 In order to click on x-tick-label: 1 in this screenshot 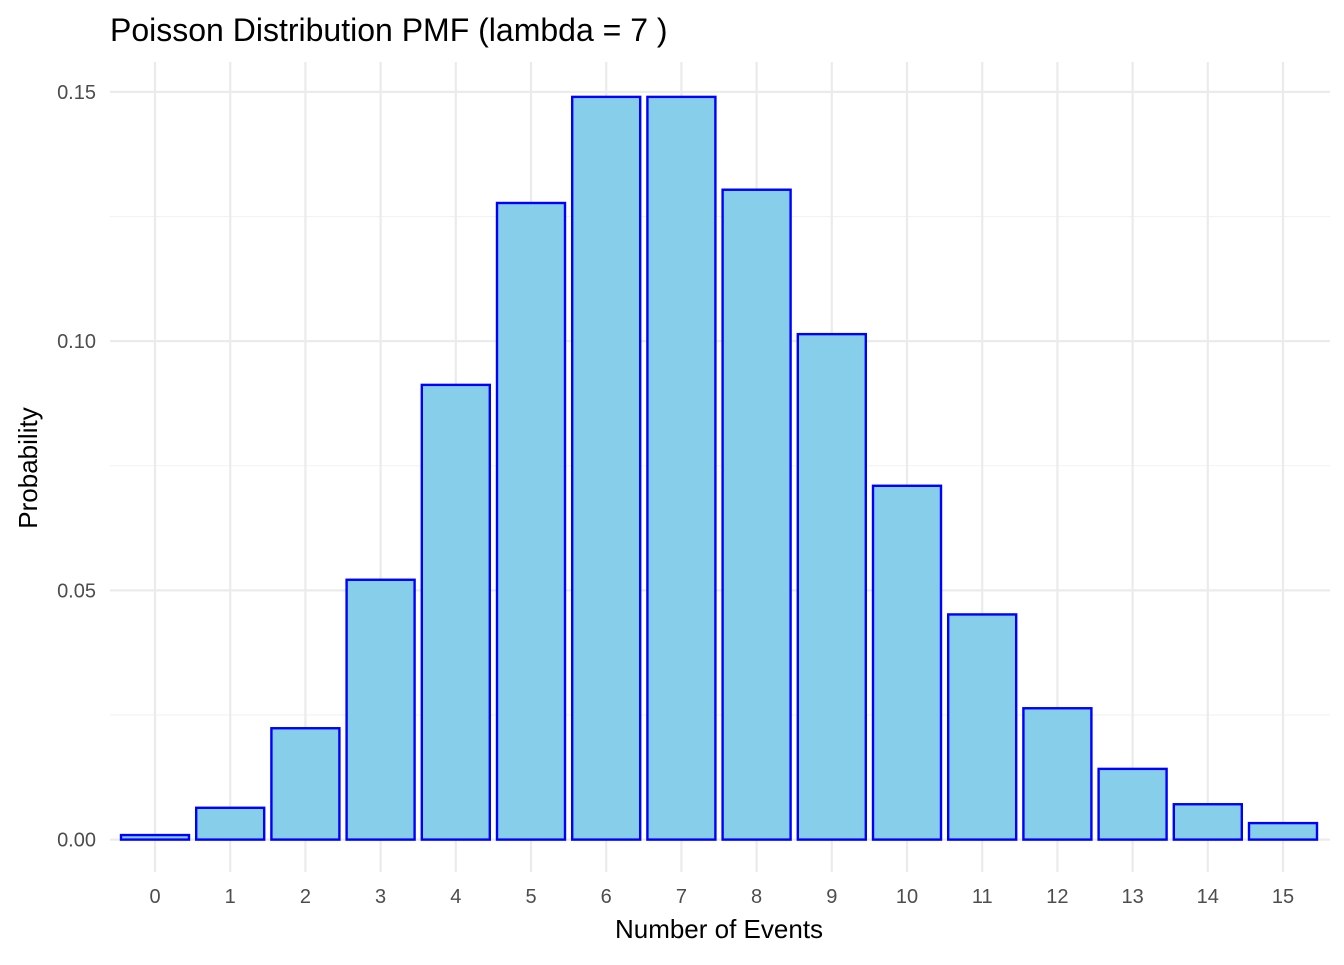, I will do `click(230, 897)`.